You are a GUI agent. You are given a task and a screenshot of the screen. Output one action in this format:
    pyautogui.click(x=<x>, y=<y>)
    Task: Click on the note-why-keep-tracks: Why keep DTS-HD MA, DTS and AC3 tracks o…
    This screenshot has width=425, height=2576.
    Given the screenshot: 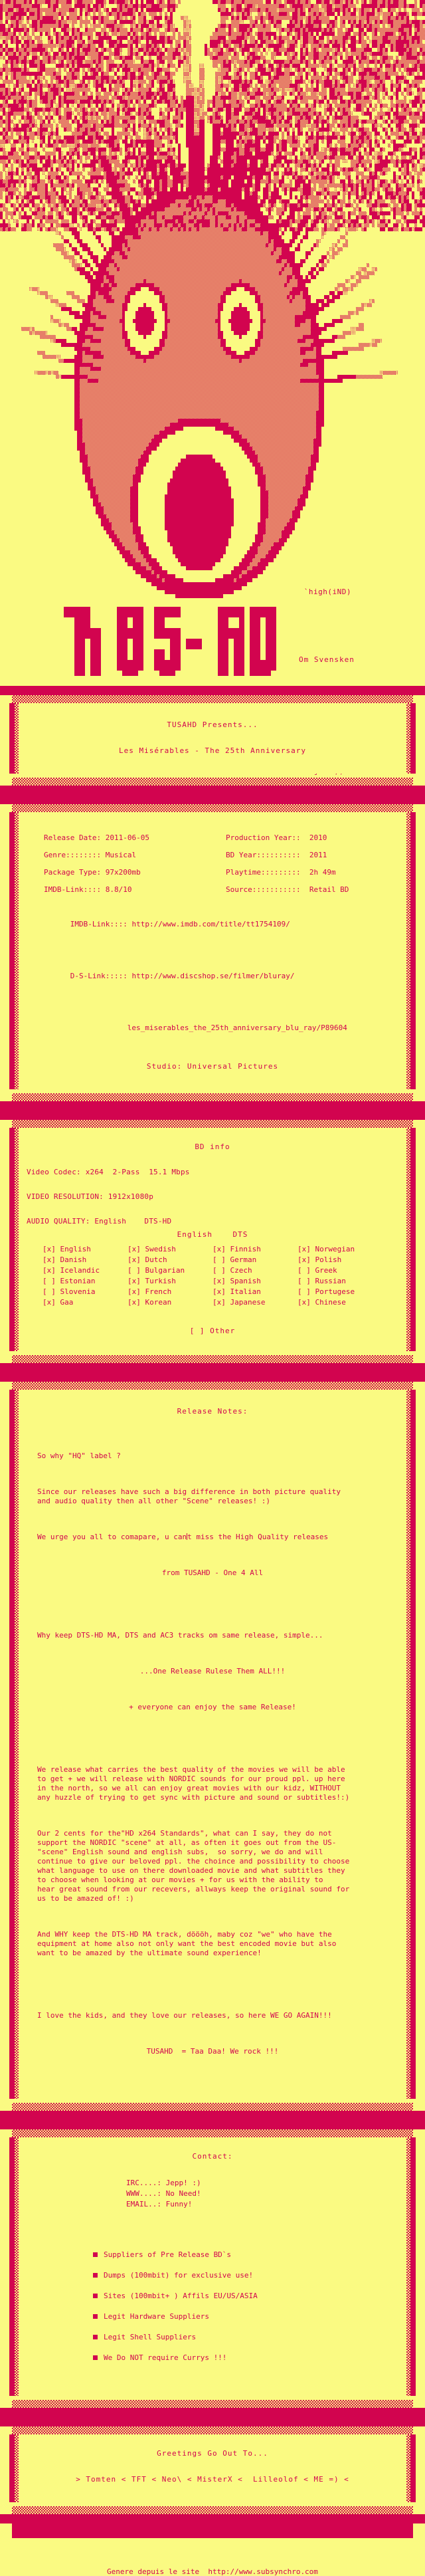 What is the action you would take?
    pyautogui.click(x=180, y=1635)
    